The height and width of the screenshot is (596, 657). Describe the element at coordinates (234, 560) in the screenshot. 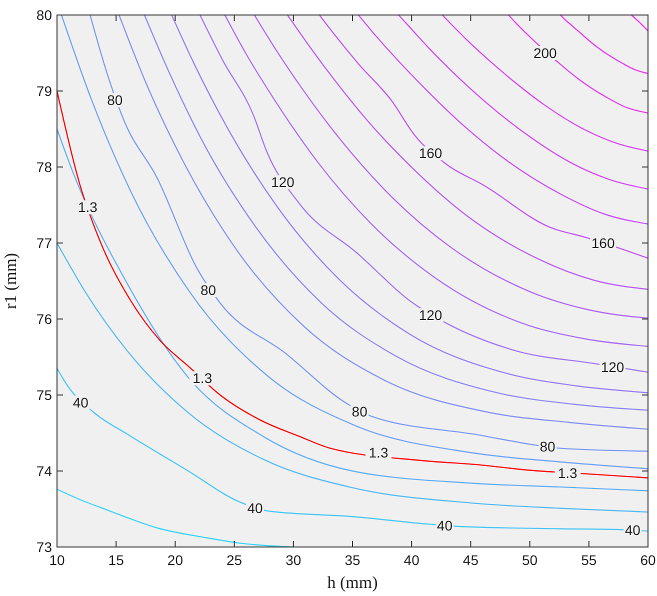

I see `x-tick-label: 25` at that location.